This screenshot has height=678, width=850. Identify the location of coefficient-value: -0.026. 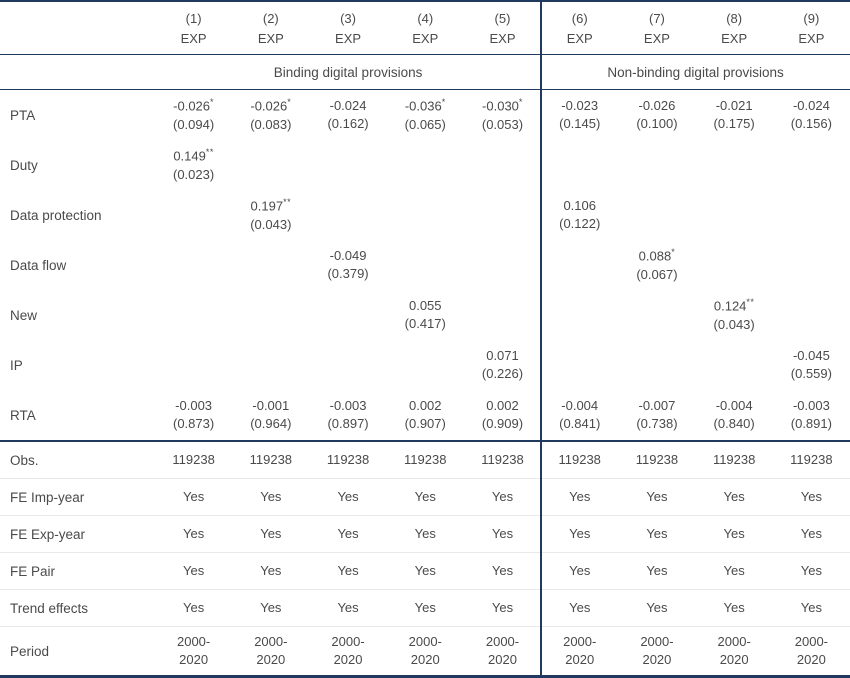
(656, 106).